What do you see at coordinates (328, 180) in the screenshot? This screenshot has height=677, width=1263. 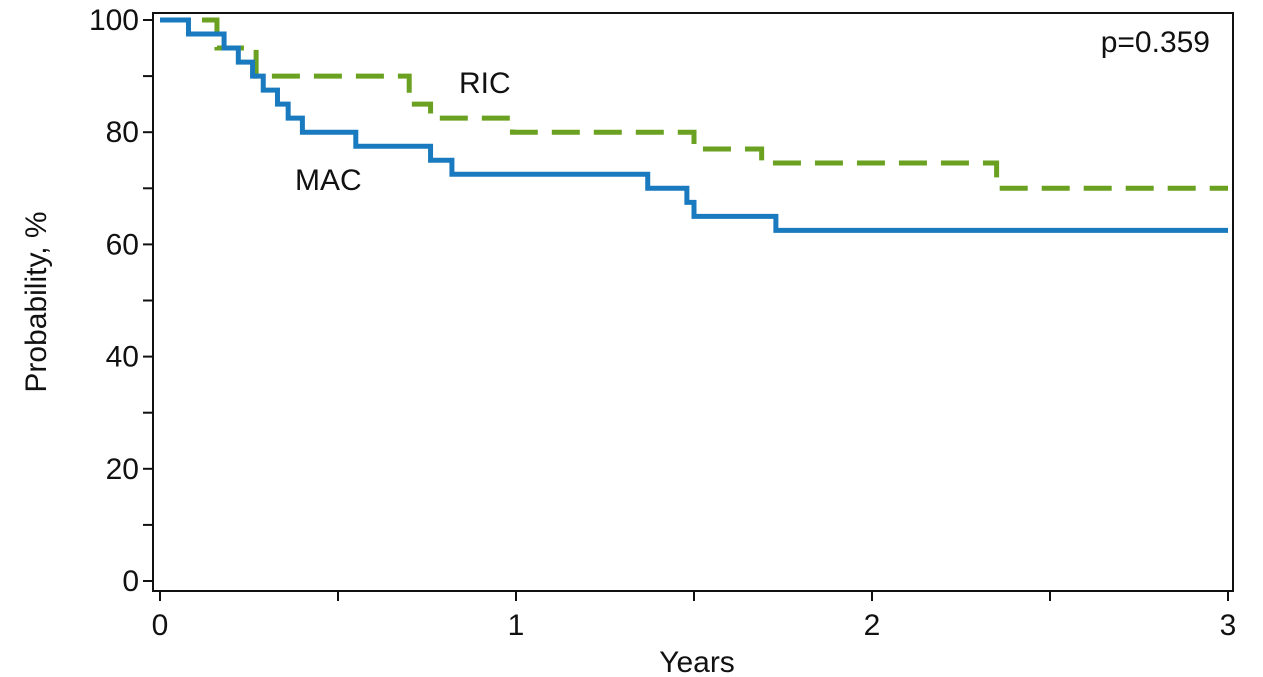 I see `series-label-mac: MAC` at bounding box center [328, 180].